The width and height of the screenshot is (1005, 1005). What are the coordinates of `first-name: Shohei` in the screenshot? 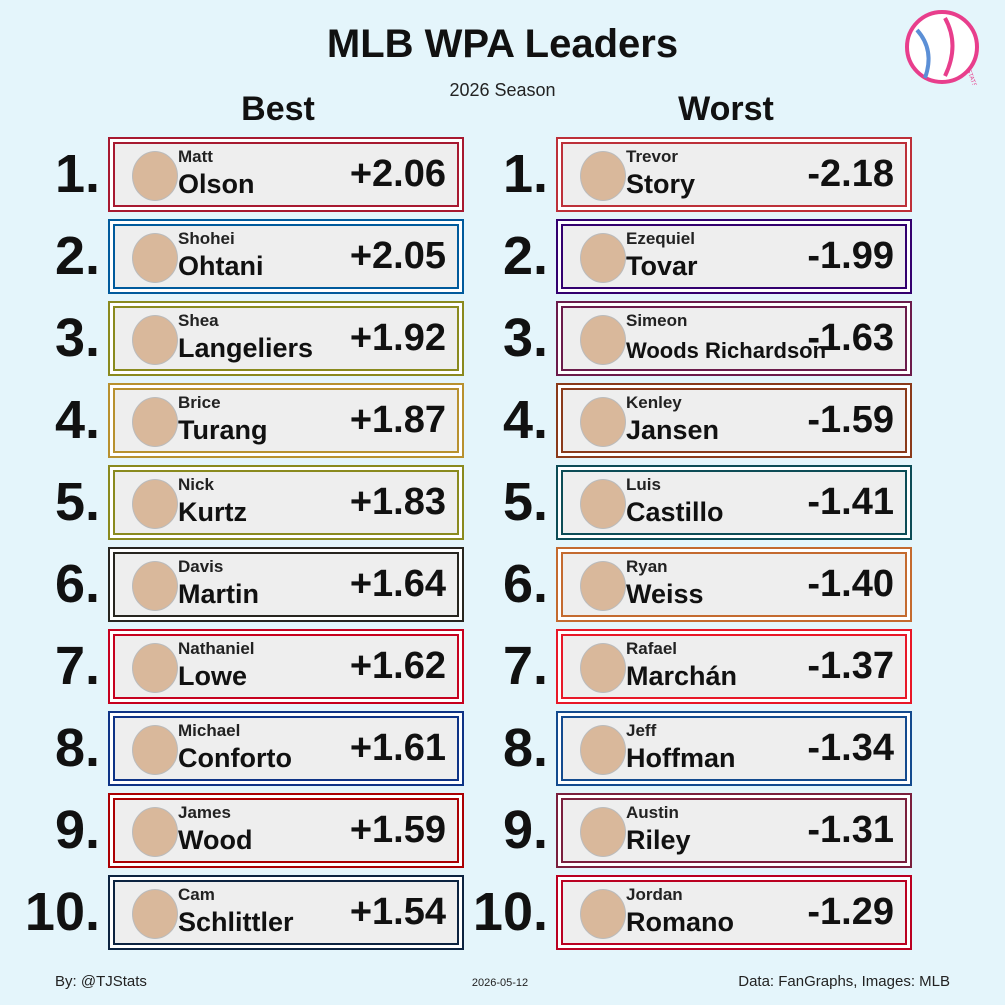 It's located at (206, 238).